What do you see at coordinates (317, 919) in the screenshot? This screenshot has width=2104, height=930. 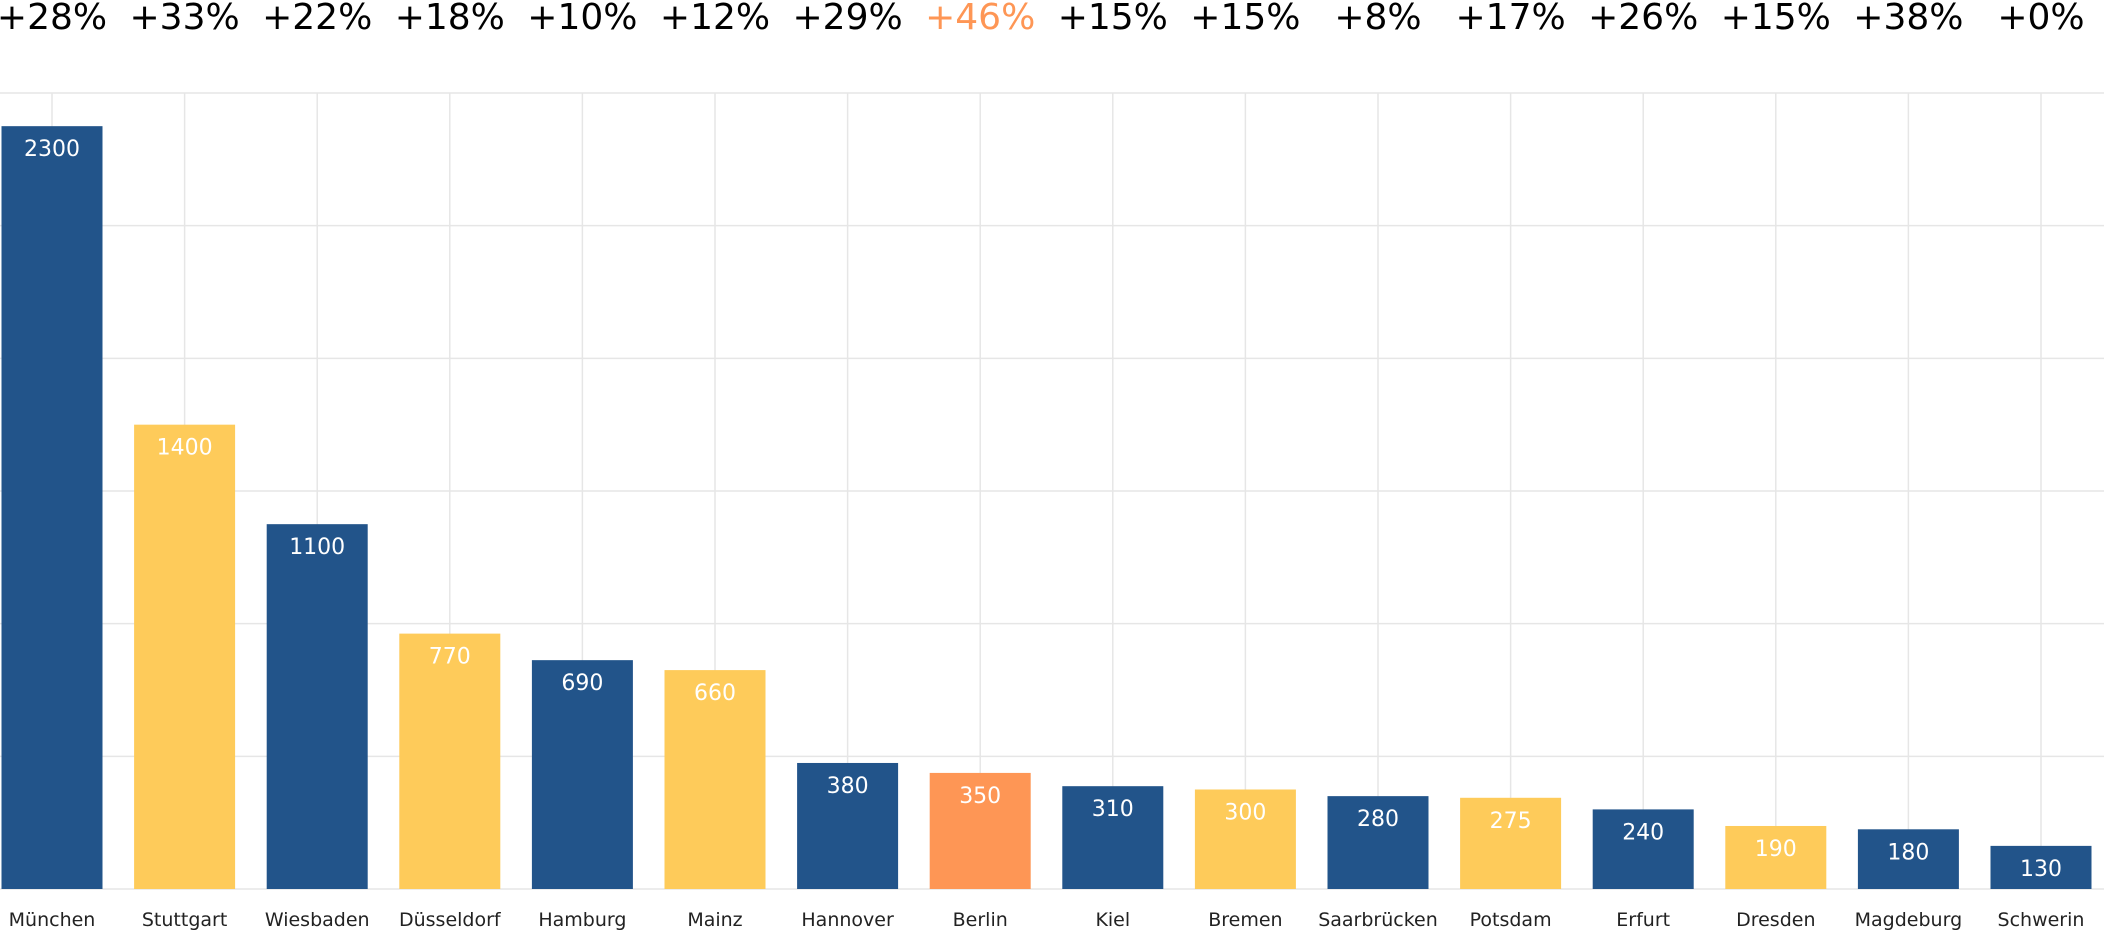 I see `x-tick-label: Wiesbaden` at bounding box center [317, 919].